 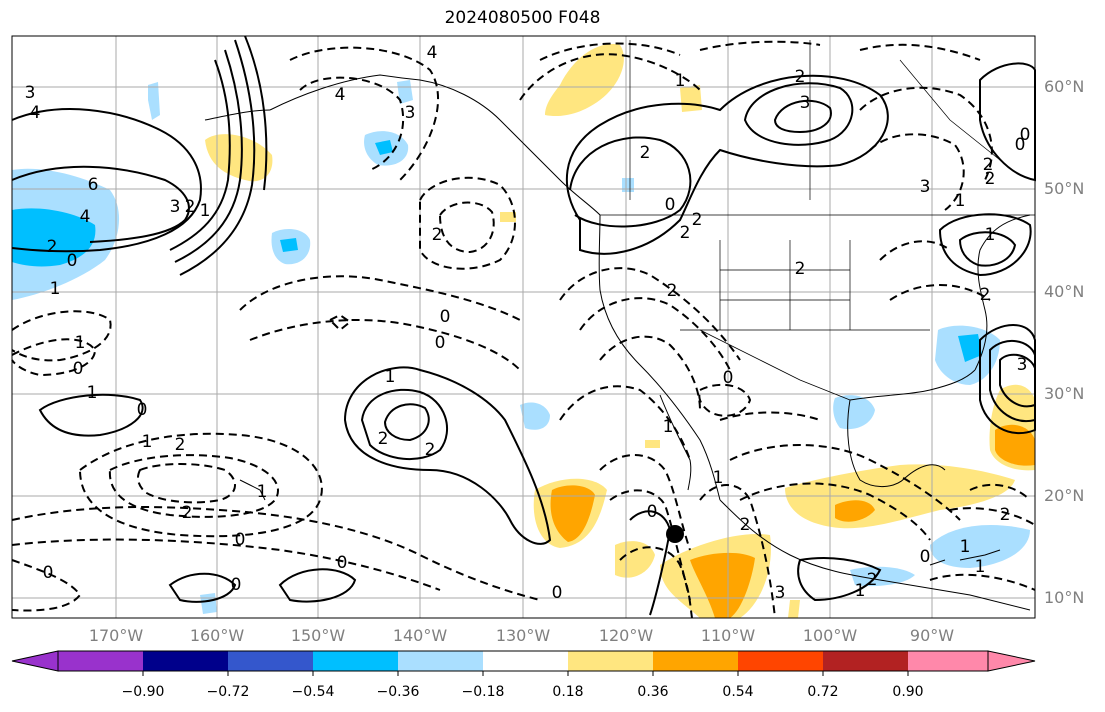 I want to click on positive-shade-pacific-south, so click(x=794, y=609).